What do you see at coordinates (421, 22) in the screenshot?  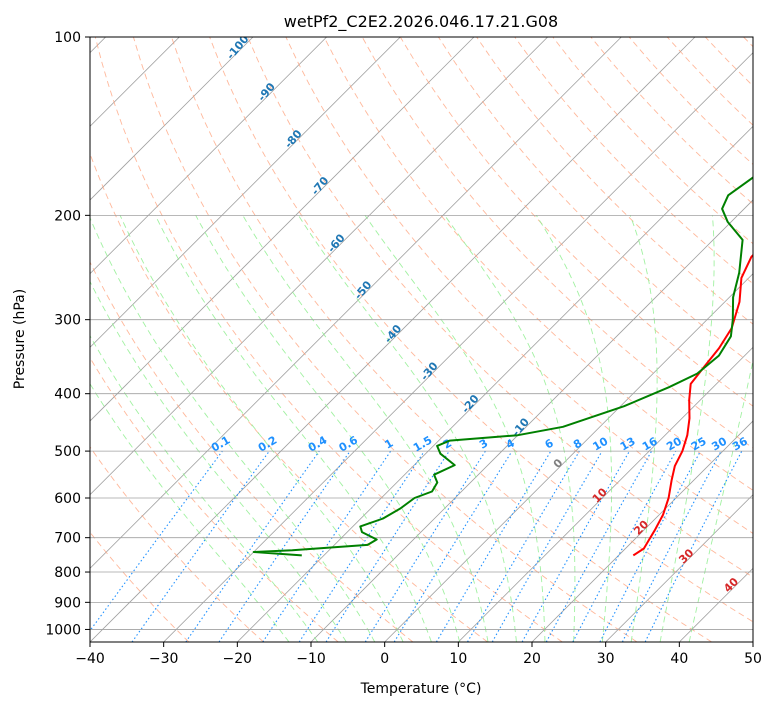 I see `chart-title: wetPf2_C2E2.2026.046.17.21.G08` at bounding box center [421, 22].